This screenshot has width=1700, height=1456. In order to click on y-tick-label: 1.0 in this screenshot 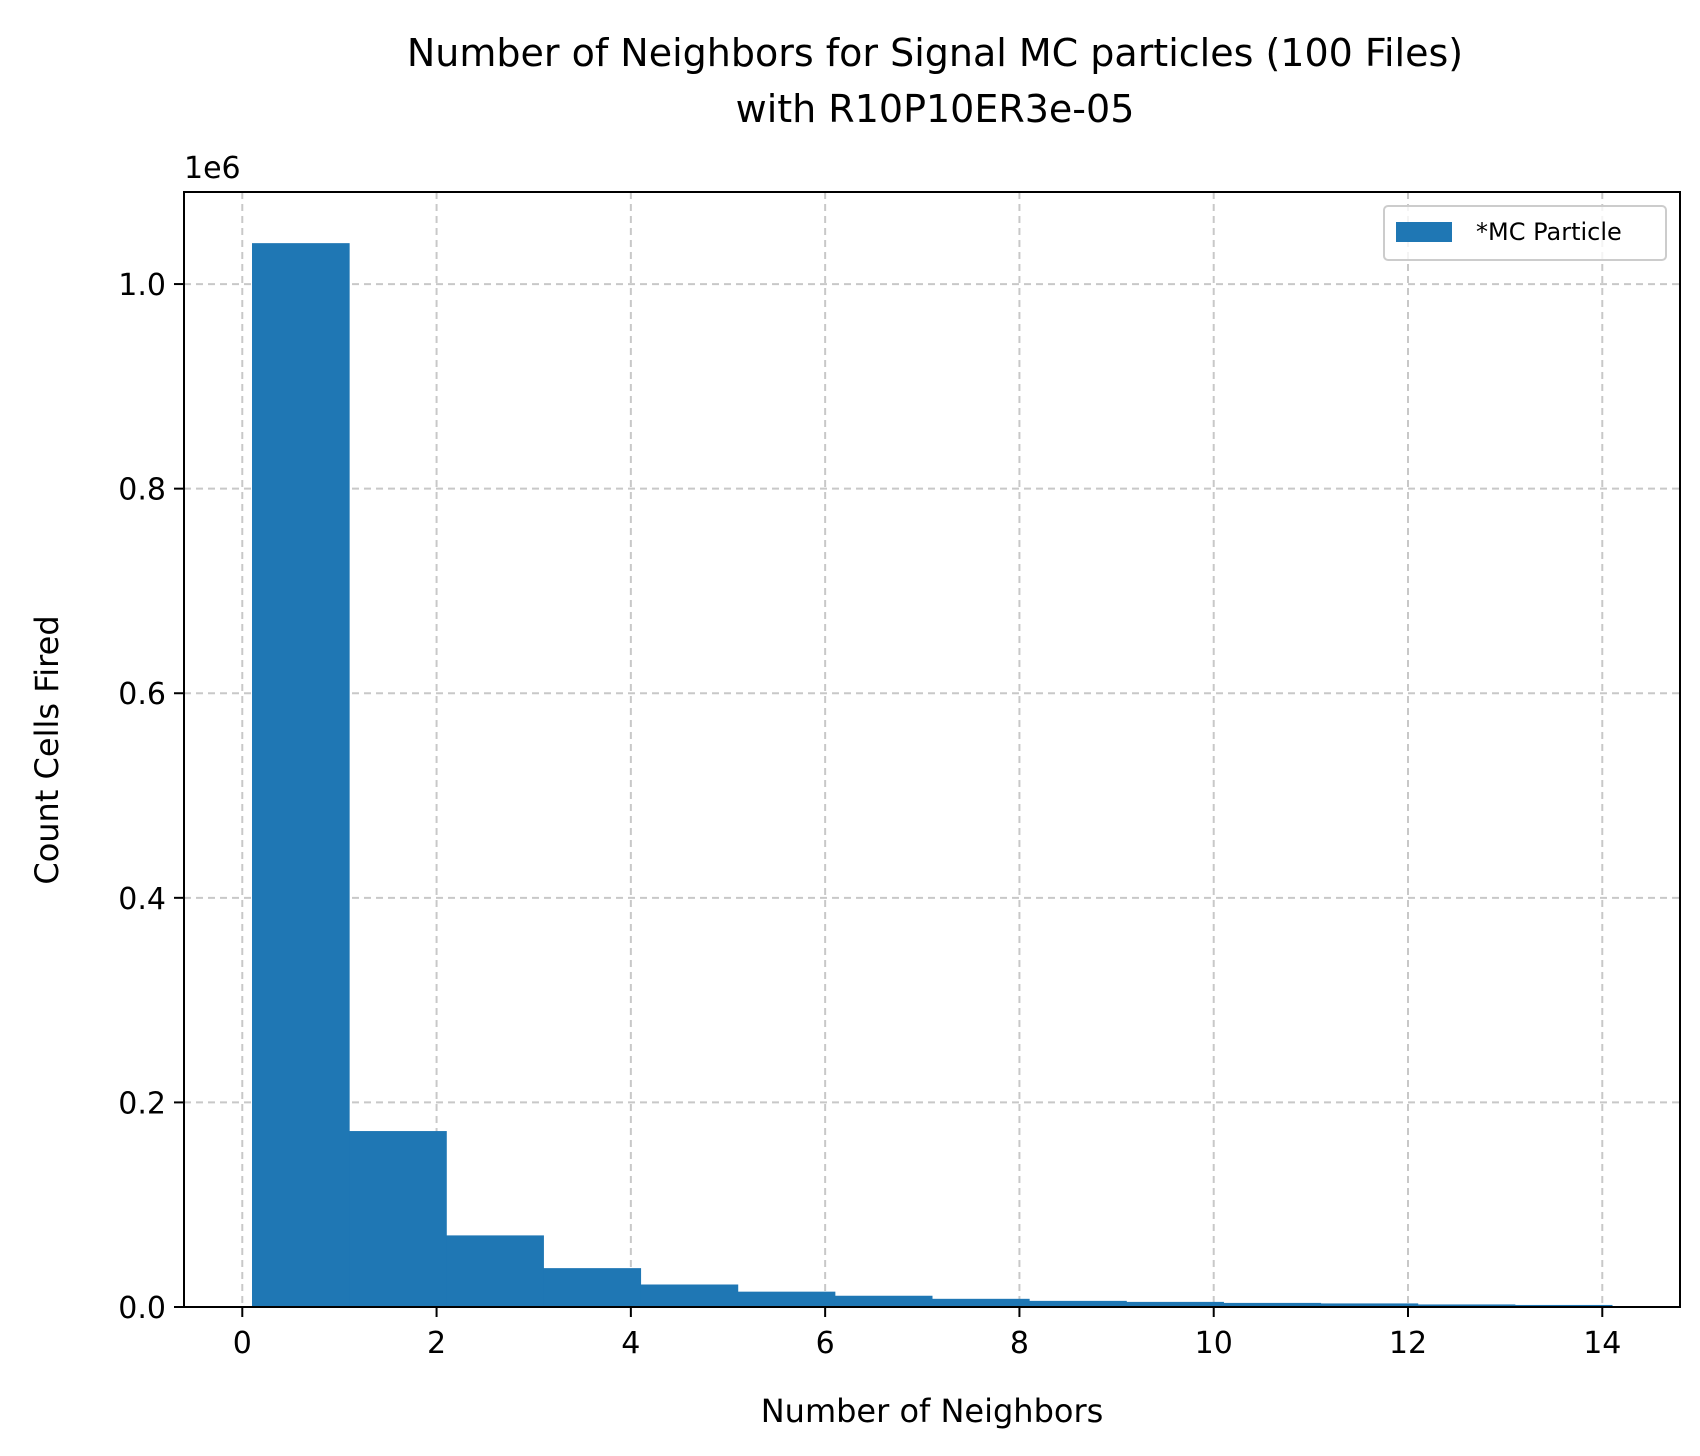, I will do `click(142, 285)`.